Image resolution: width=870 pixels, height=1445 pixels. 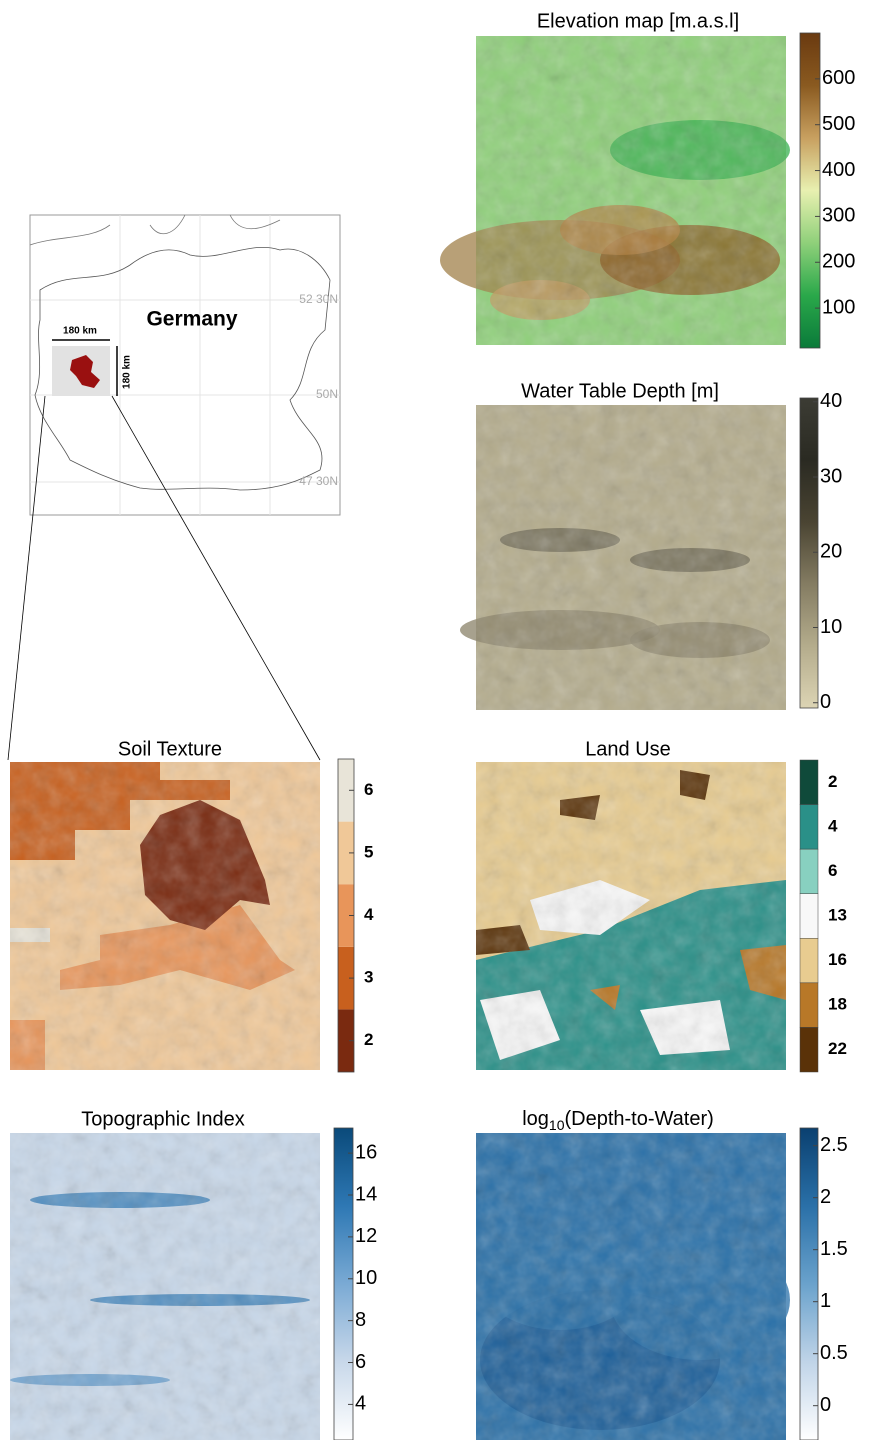 I want to click on country-label: Germany, so click(x=191, y=319).